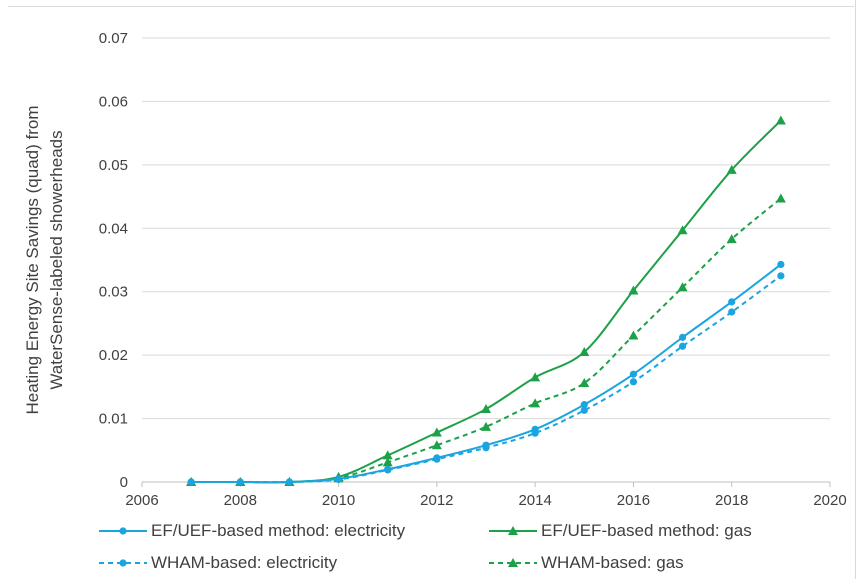  I want to click on y-tick-label: 0.07, so click(113, 38).